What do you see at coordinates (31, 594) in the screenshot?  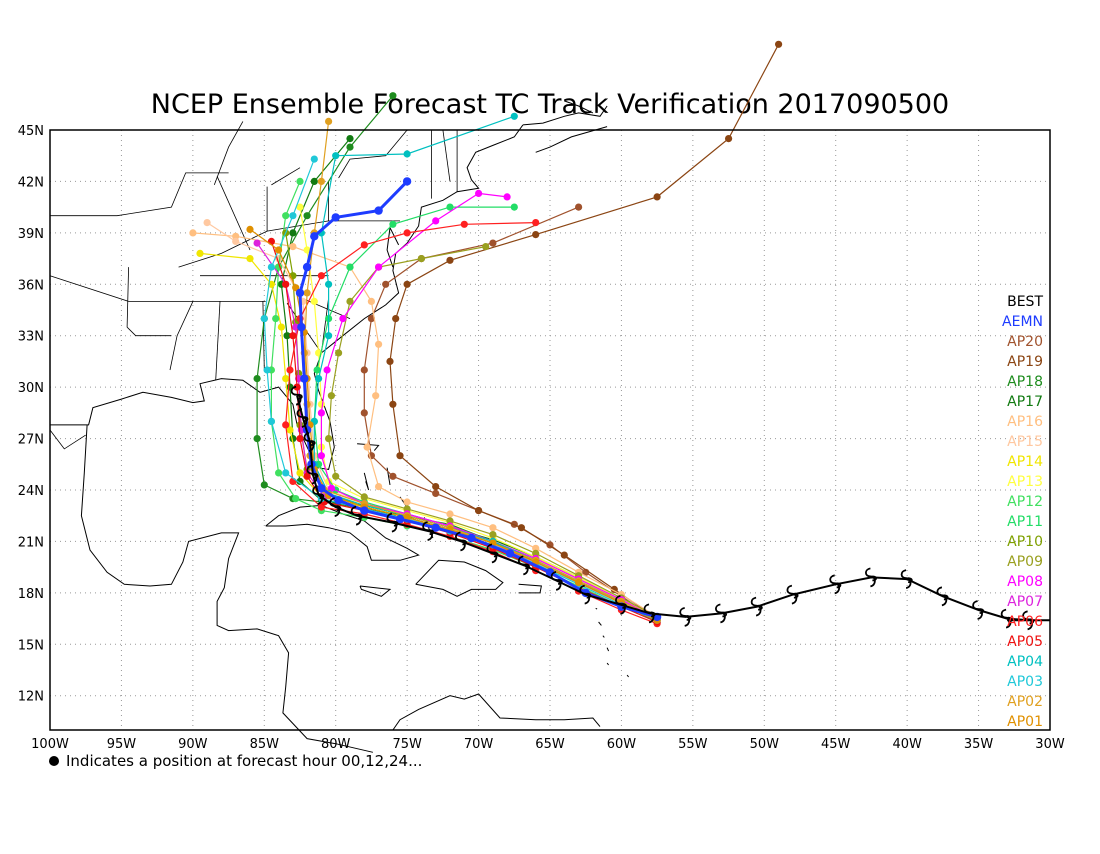 I see `lat-label: 18N` at bounding box center [31, 594].